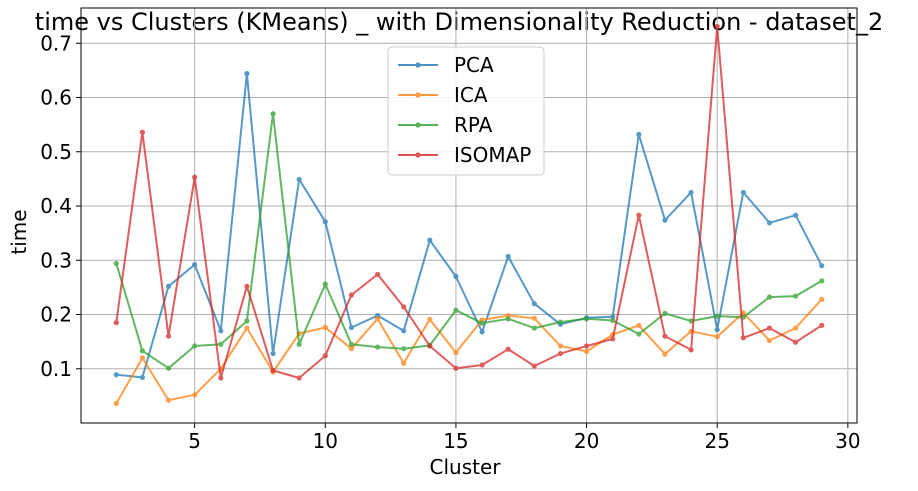 This screenshot has width=918, height=491. What do you see at coordinates (325, 441) in the screenshot?
I see `x-tick-label: 10` at bounding box center [325, 441].